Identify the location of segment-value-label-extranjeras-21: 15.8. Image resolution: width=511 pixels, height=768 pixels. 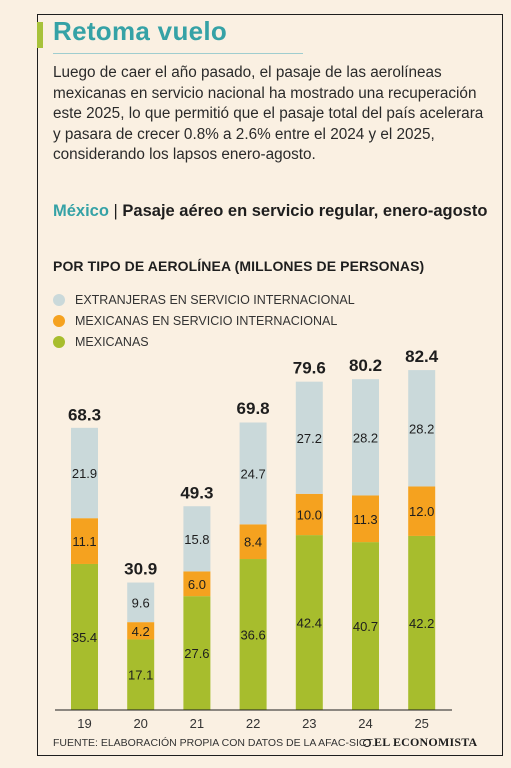
(196, 539).